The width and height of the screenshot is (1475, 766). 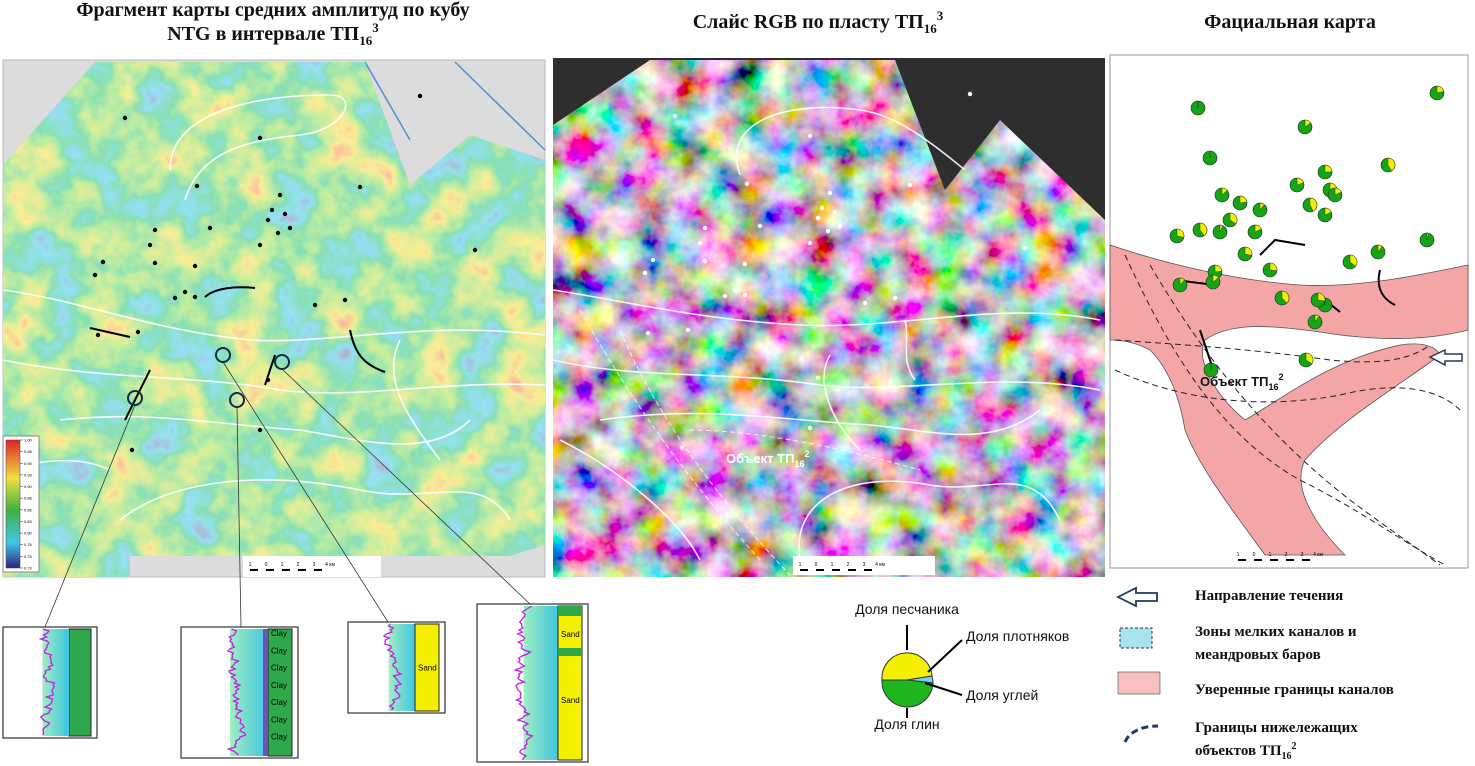 I want to click on legend-label: Зоны мелких каналов и, so click(x=1276, y=632).